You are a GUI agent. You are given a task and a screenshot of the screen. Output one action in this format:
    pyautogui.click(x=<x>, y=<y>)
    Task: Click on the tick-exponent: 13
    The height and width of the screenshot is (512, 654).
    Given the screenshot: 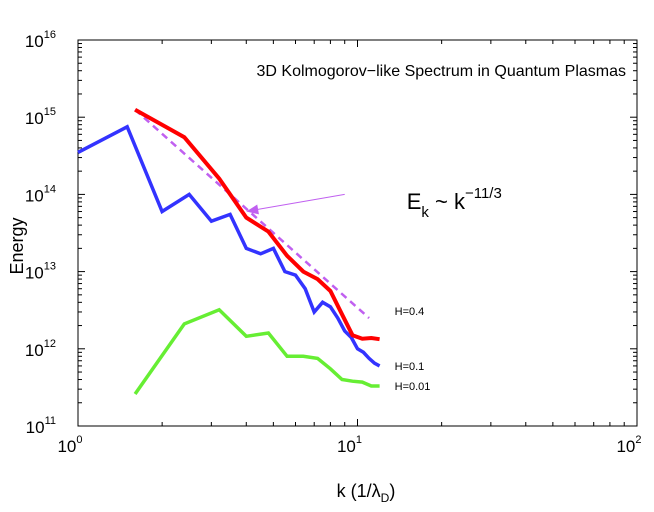 What is the action you would take?
    pyautogui.click(x=50, y=267)
    